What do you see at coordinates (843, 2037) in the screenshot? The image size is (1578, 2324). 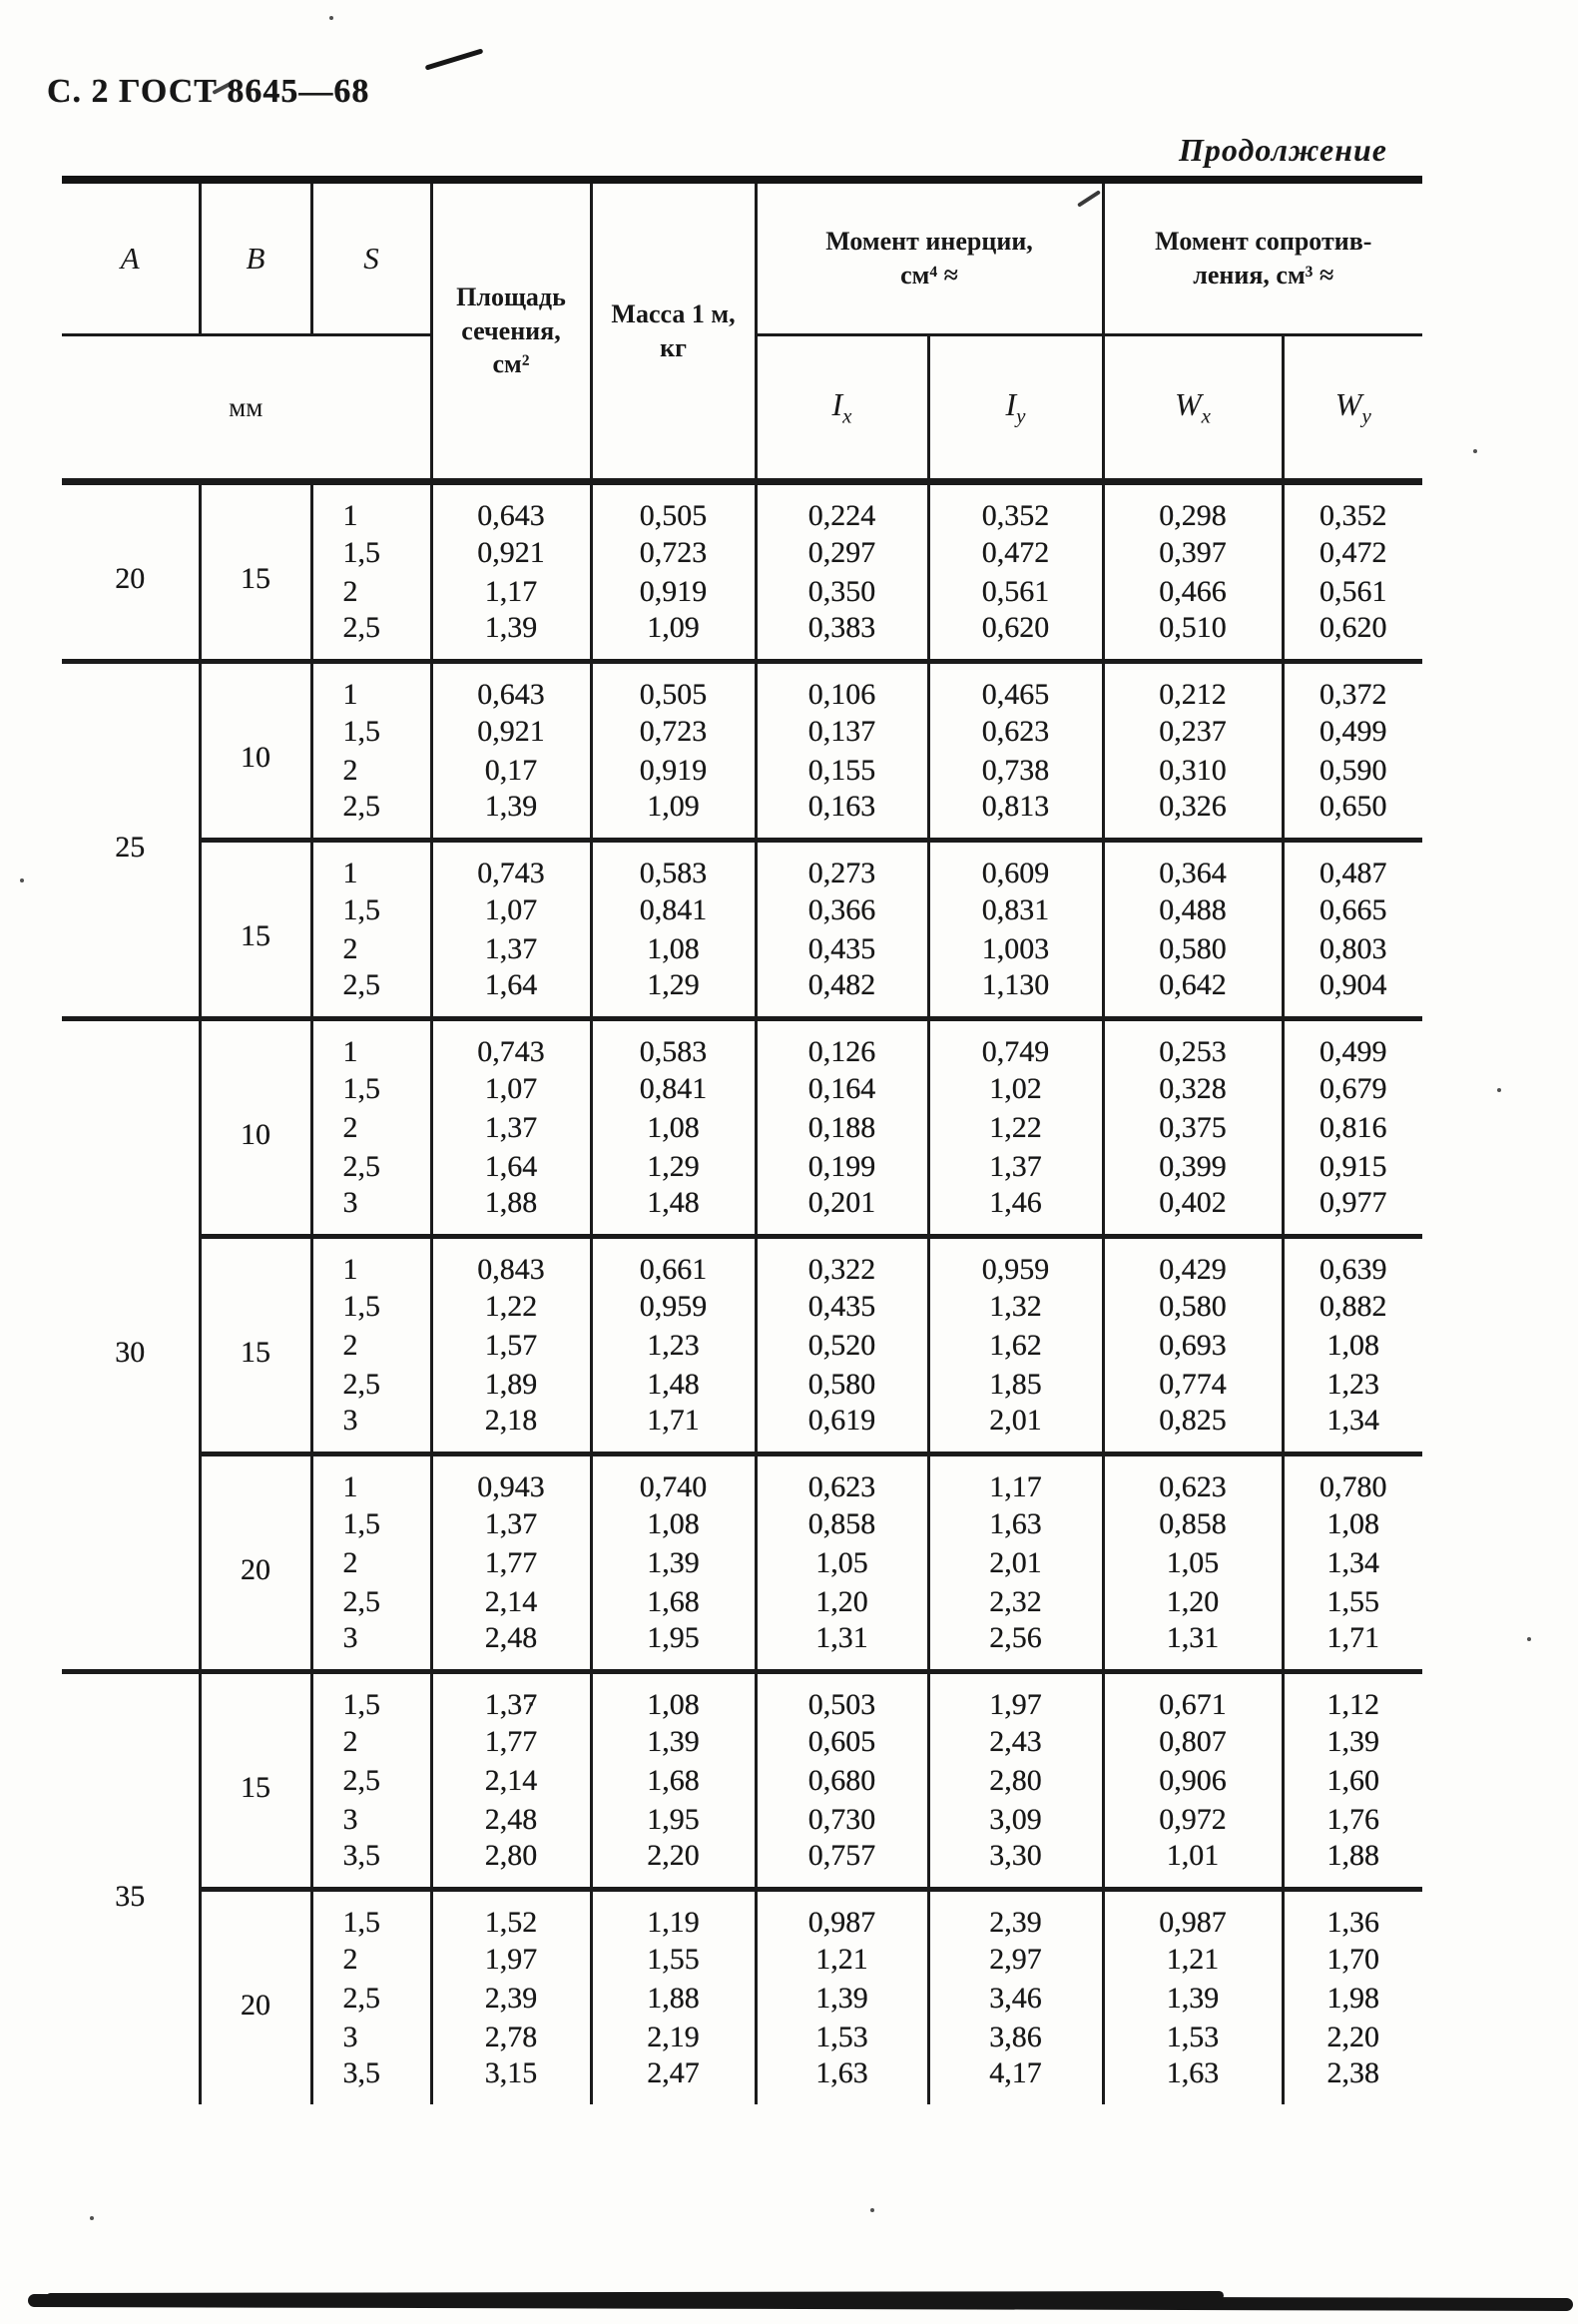 I see `cell-ix: 1,53` at bounding box center [843, 2037].